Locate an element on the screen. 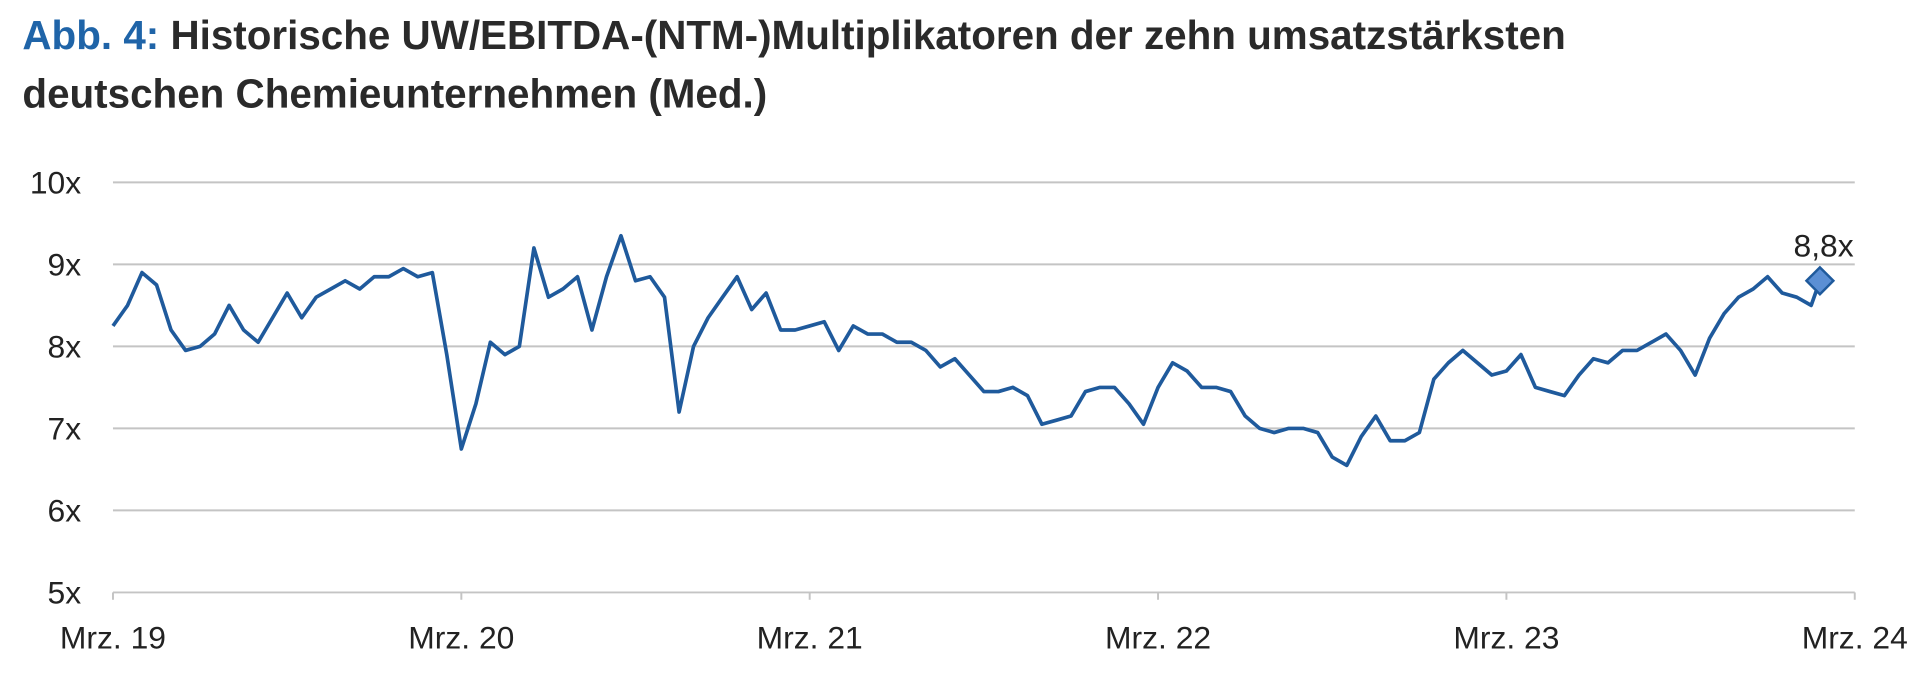 The height and width of the screenshot is (683, 1920). x-tick-label: Mrz. 21 is located at coordinates (810, 638).